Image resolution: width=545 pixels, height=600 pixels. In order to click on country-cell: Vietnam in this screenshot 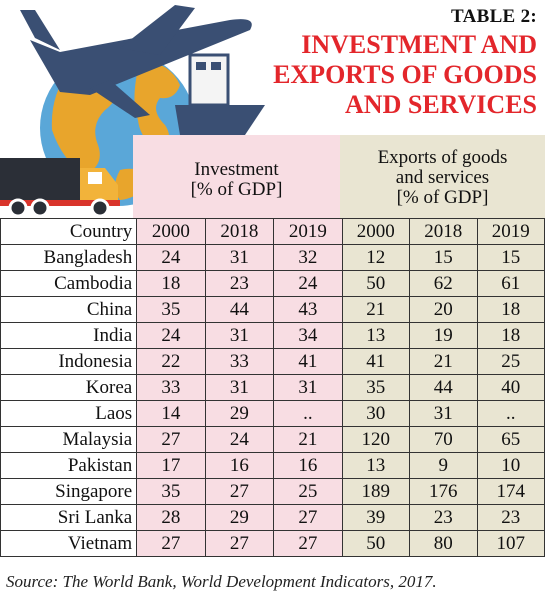, I will do `click(69, 543)`.